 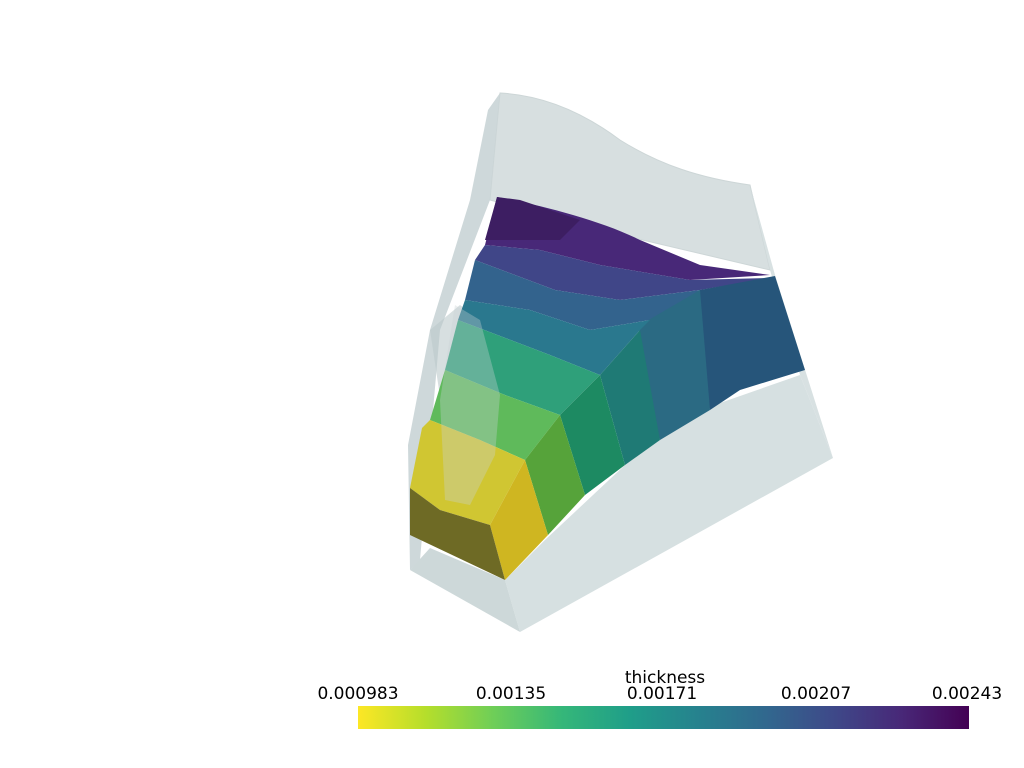 I want to click on mesh-front-face, so click(x=457, y=534).